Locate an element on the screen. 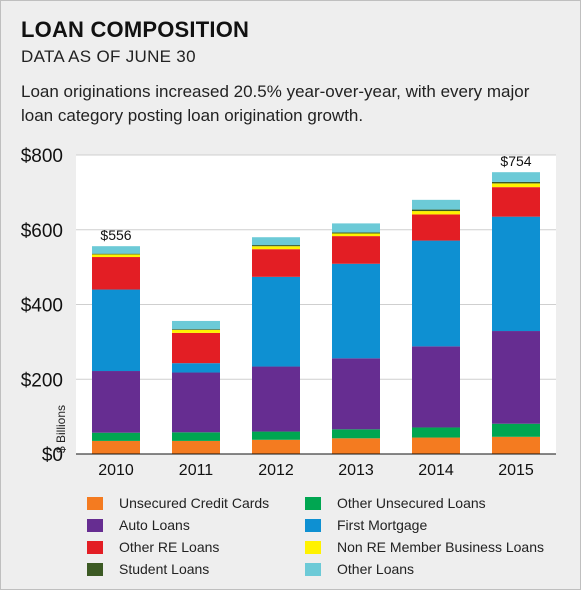 This screenshot has width=581, height=590. legend-label: Student Loans is located at coordinates (164, 569).